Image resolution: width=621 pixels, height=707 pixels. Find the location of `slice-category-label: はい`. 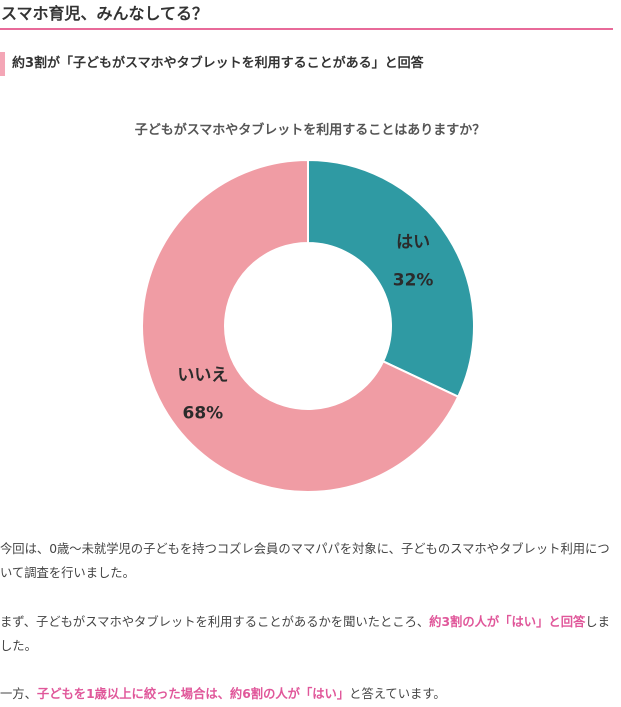

slice-category-label: はい is located at coordinates (413, 242).